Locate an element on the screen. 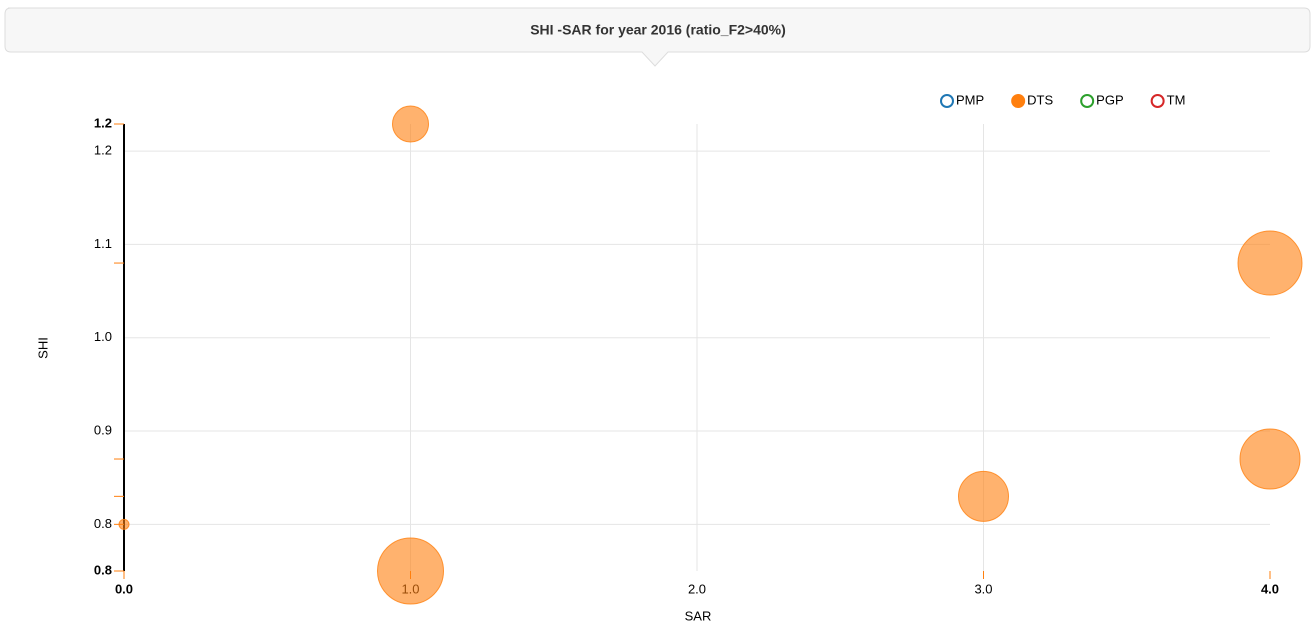  x-axis-label: SAR is located at coordinates (698, 615).